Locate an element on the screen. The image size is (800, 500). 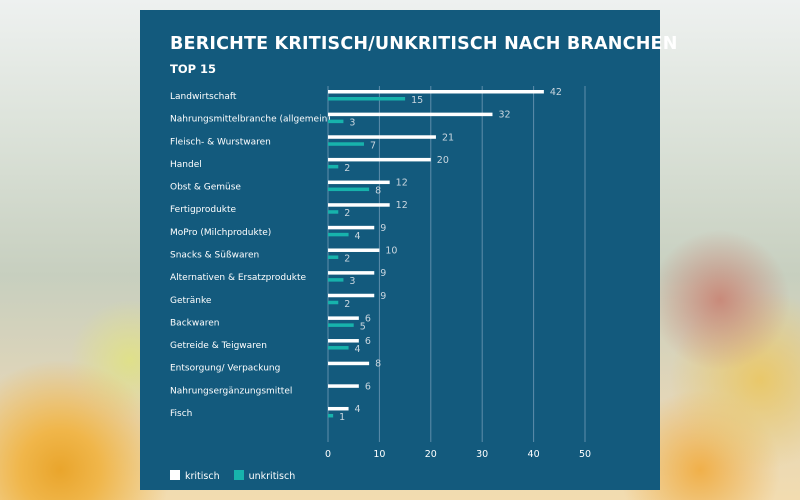
legend-swatch-kritisch is located at coordinates (175, 475).